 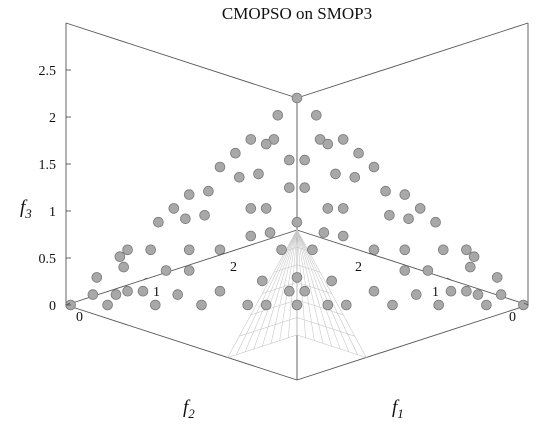 I want to click on chart-title: CMOPSO on SMOP3, so click(x=297, y=13).